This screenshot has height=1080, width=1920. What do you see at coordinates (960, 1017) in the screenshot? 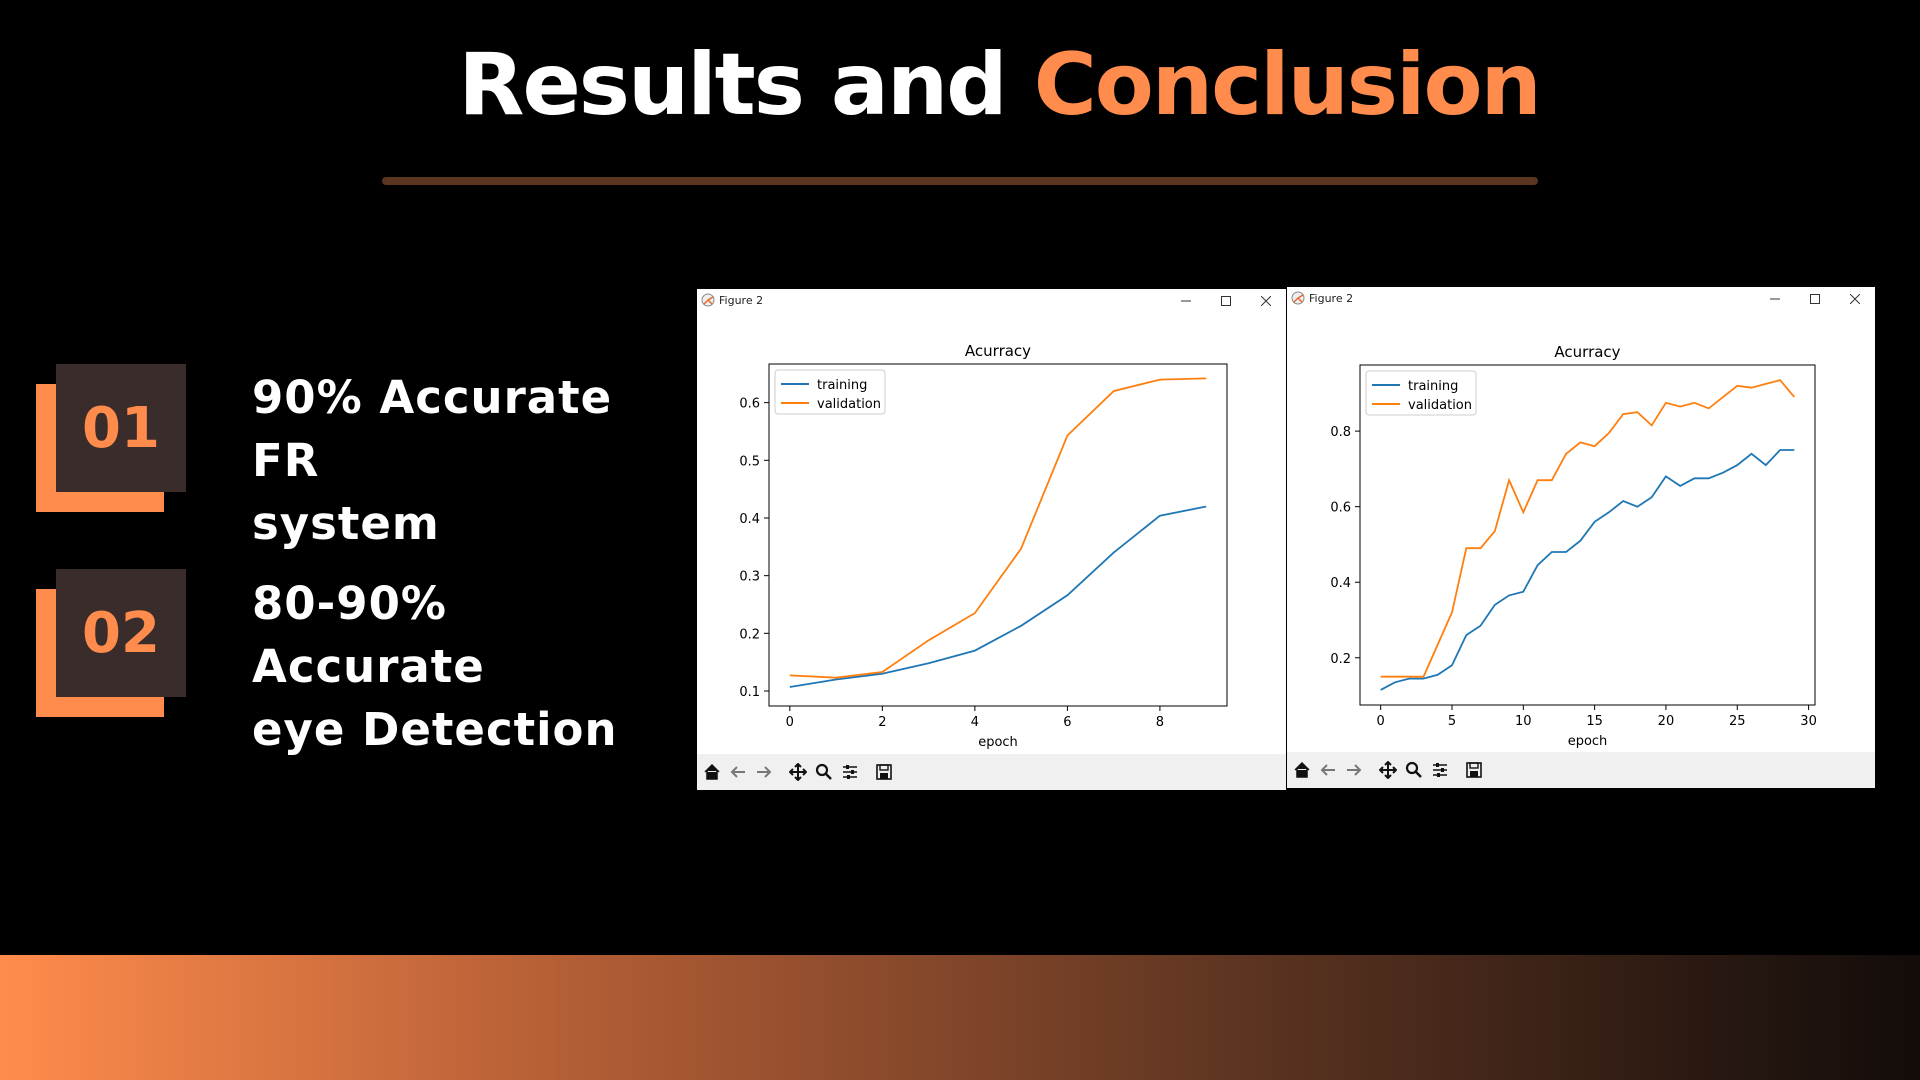
I see `bottom-gradient-band` at bounding box center [960, 1017].